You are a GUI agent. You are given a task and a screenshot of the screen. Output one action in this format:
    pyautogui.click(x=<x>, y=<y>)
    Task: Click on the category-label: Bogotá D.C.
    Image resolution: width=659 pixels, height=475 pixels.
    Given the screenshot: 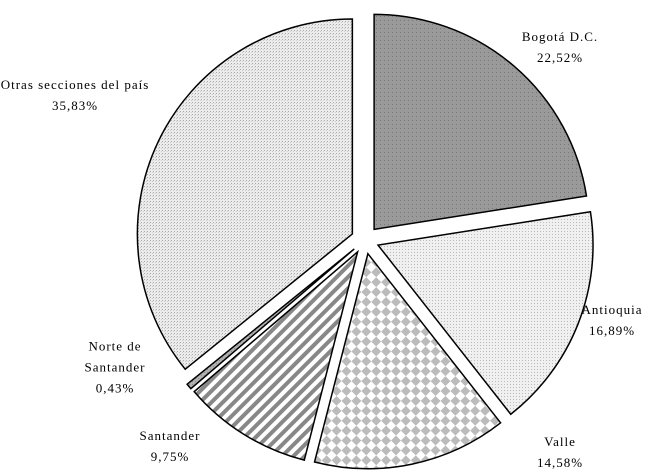 What is the action you would take?
    pyautogui.click(x=560, y=36)
    